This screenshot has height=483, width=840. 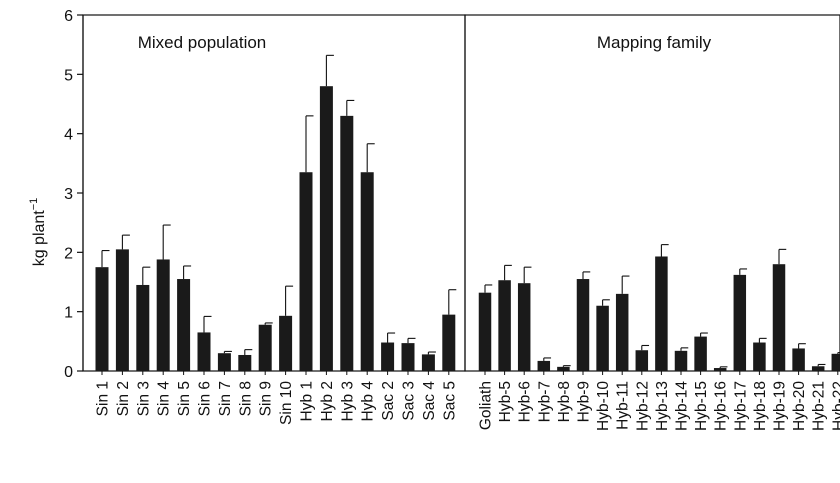 What do you see at coordinates (68, 372) in the screenshot?
I see `y-tick-label: 0` at bounding box center [68, 372].